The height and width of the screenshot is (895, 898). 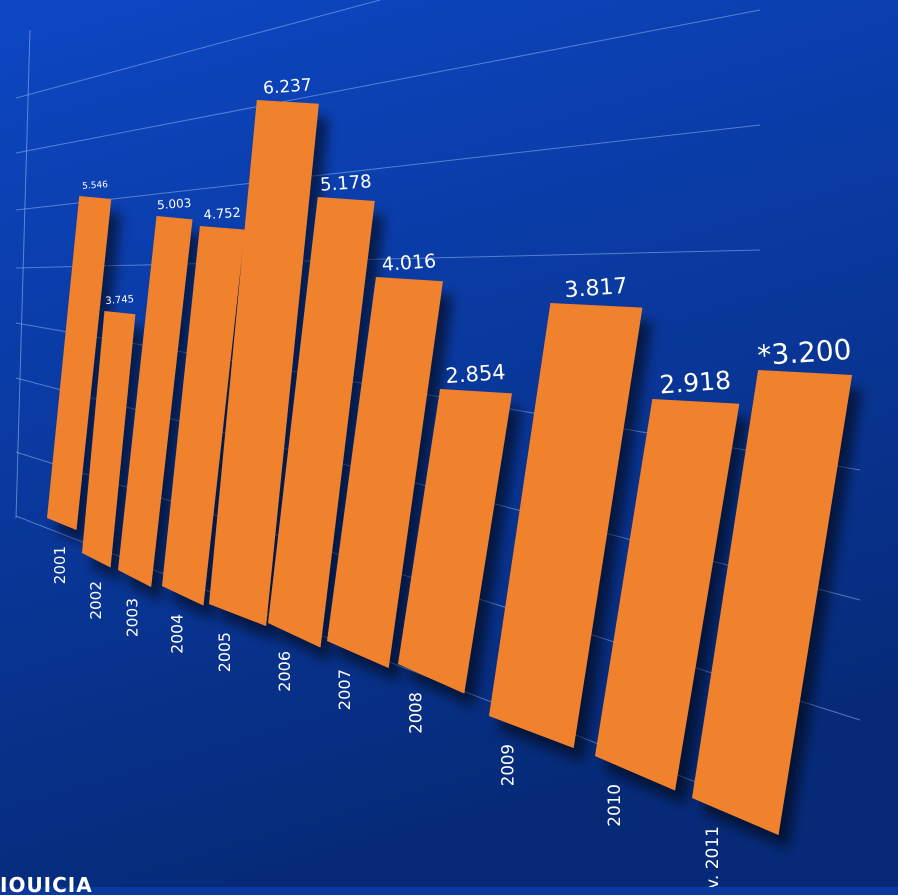 What do you see at coordinates (23, 274) in the screenshot?
I see `y-axis-line` at bounding box center [23, 274].